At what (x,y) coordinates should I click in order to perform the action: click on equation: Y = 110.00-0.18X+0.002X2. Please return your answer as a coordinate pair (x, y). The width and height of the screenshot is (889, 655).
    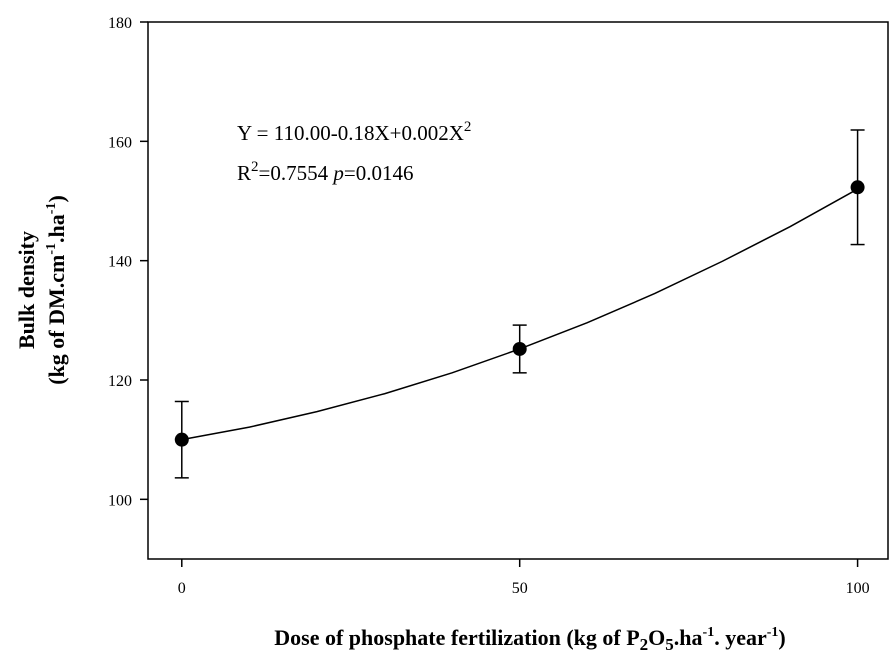
    Looking at the image, I should click on (354, 132).